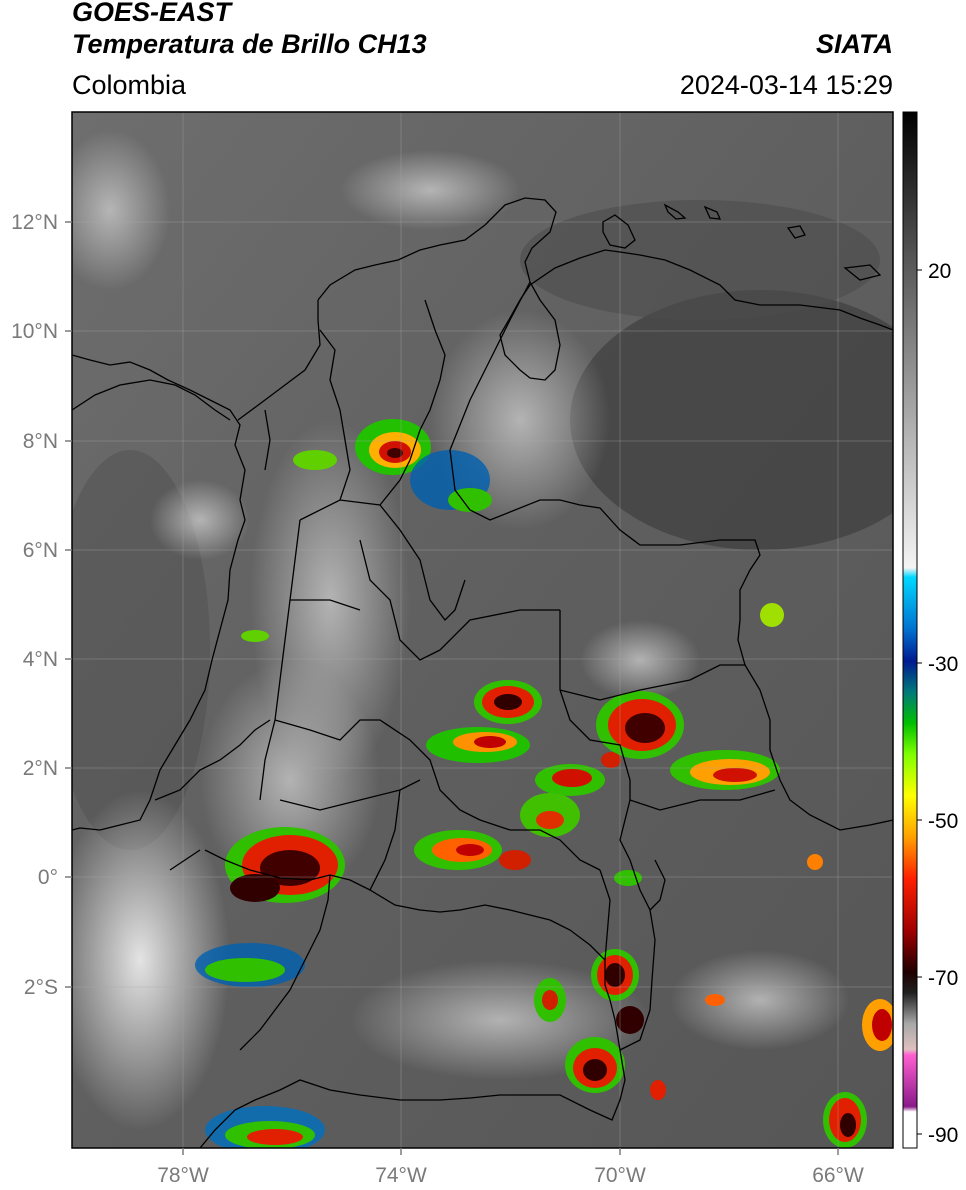  What do you see at coordinates (48, 877) in the screenshot?
I see `lat-label: 0°` at bounding box center [48, 877].